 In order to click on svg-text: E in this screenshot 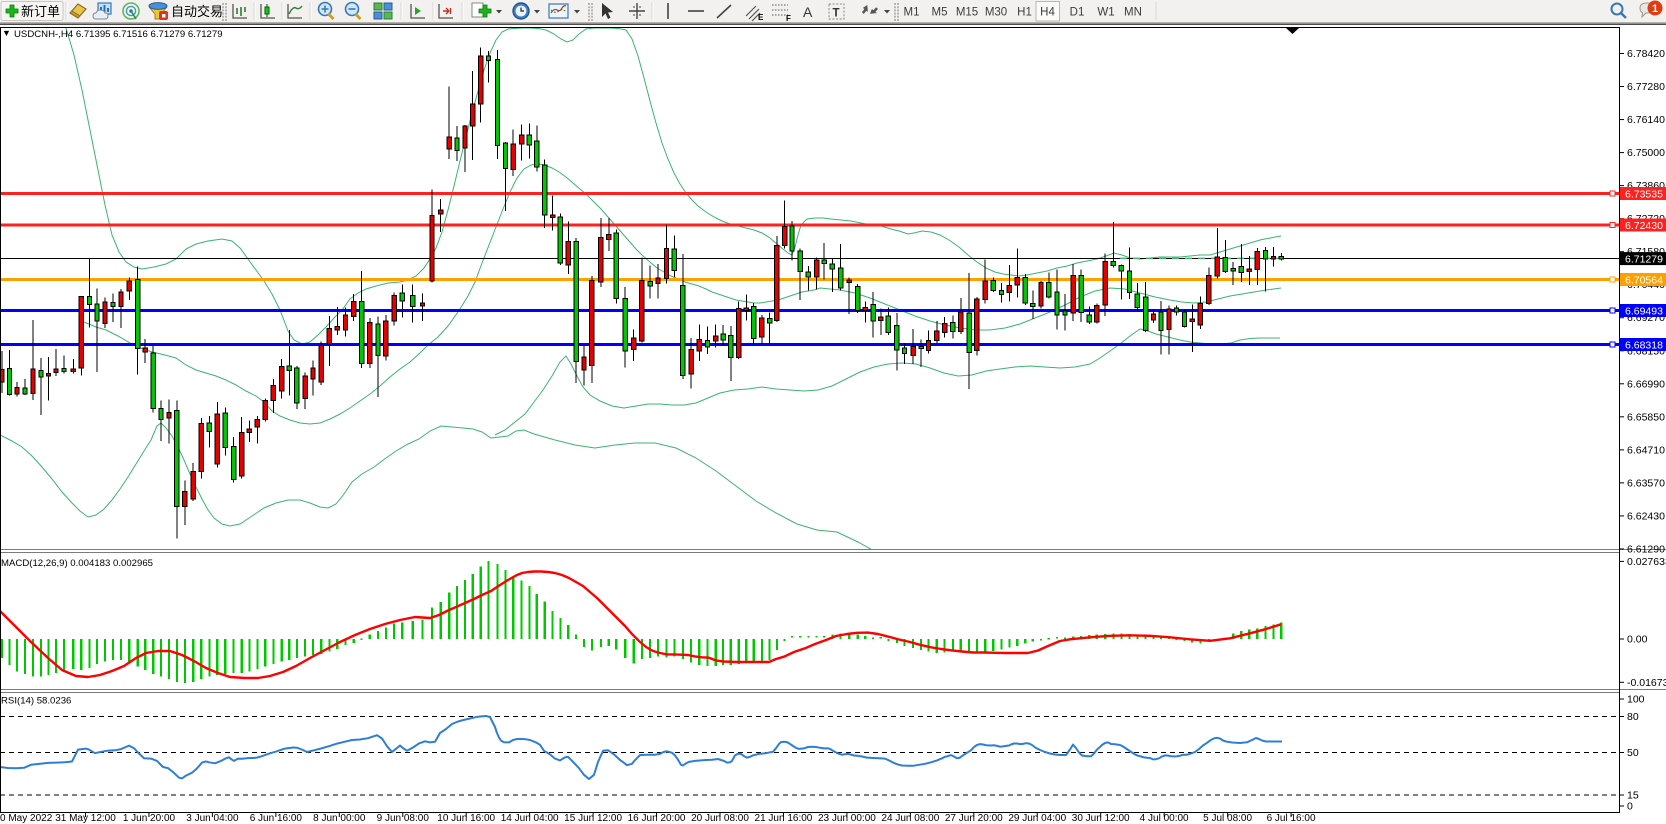, I will do `click(761, 17)`.